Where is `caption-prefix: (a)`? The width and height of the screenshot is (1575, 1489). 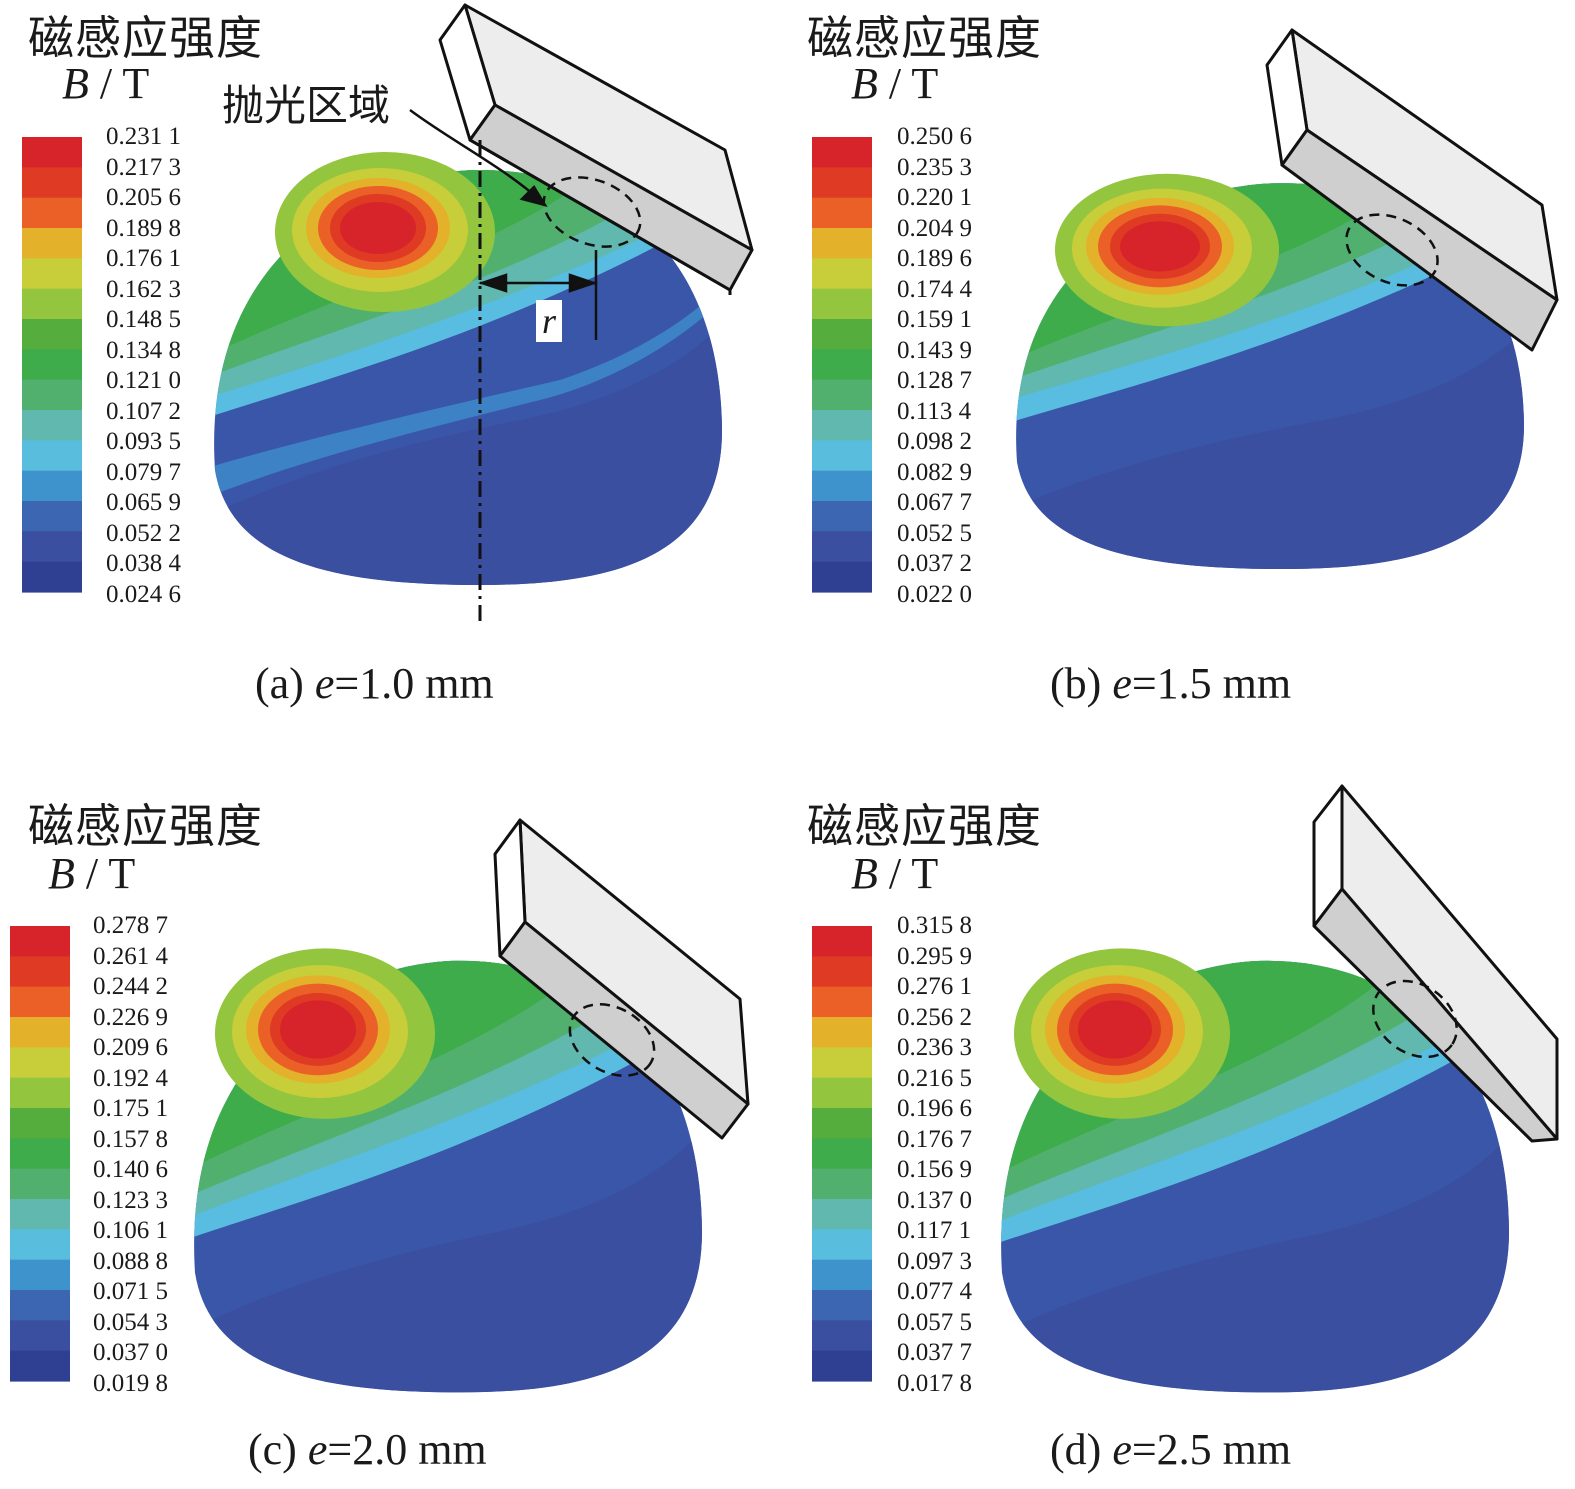 caption-prefix: (a) is located at coordinates (285, 683).